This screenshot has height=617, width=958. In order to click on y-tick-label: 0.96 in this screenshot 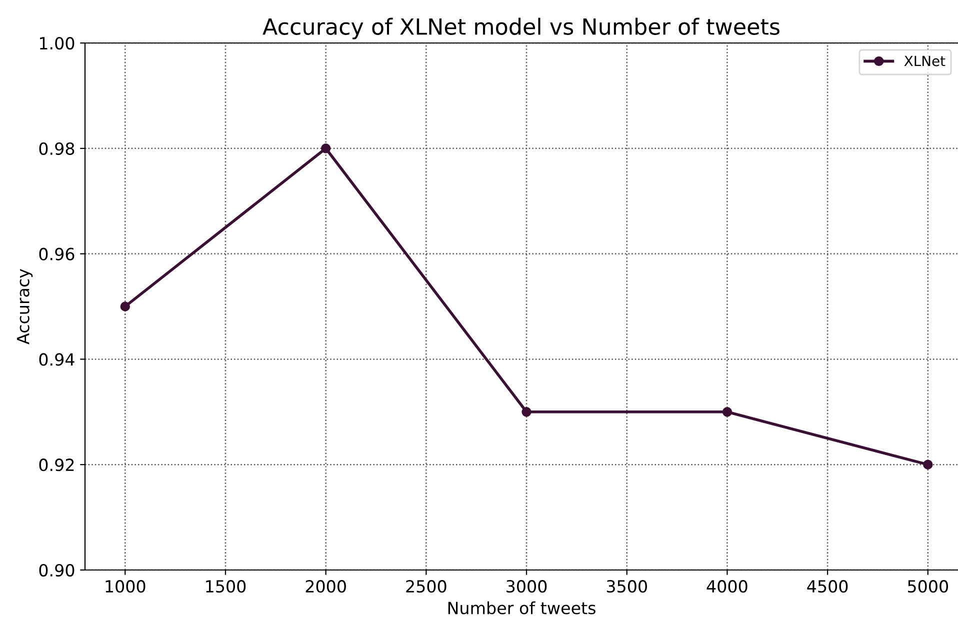, I will do `click(56, 254)`.